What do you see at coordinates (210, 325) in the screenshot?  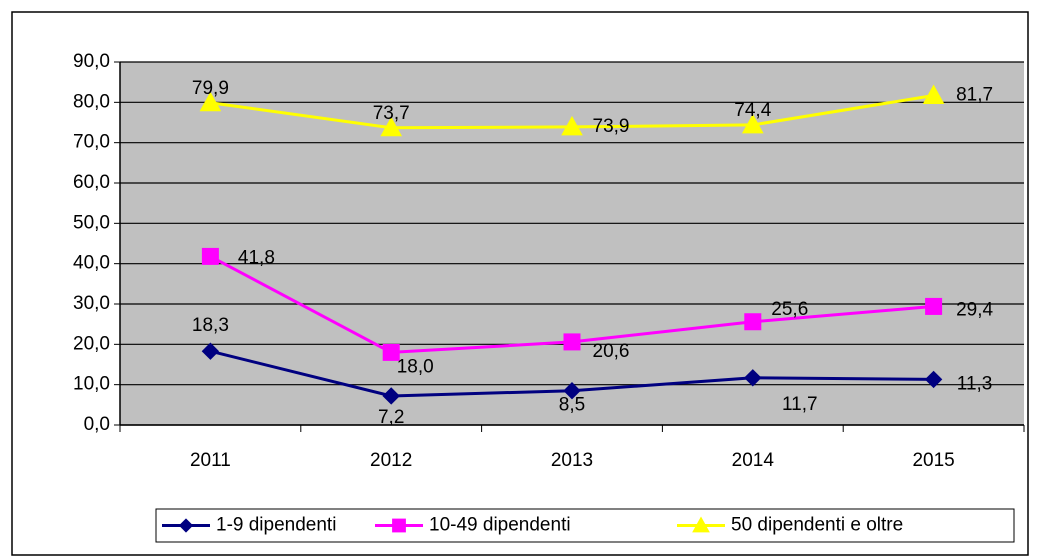 I see `data-label: 18,3` at bounding box center [210, 325].